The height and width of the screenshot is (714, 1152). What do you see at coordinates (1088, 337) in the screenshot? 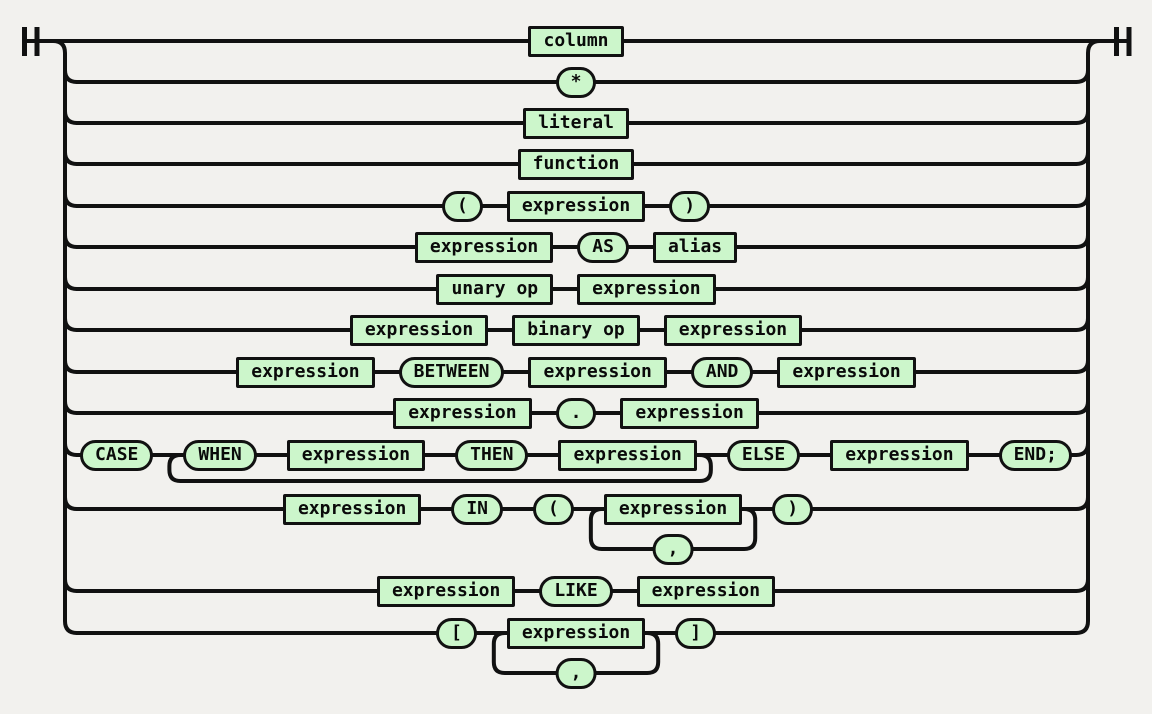
I see `wire-right-rail` at bounding box center [1088, 337].